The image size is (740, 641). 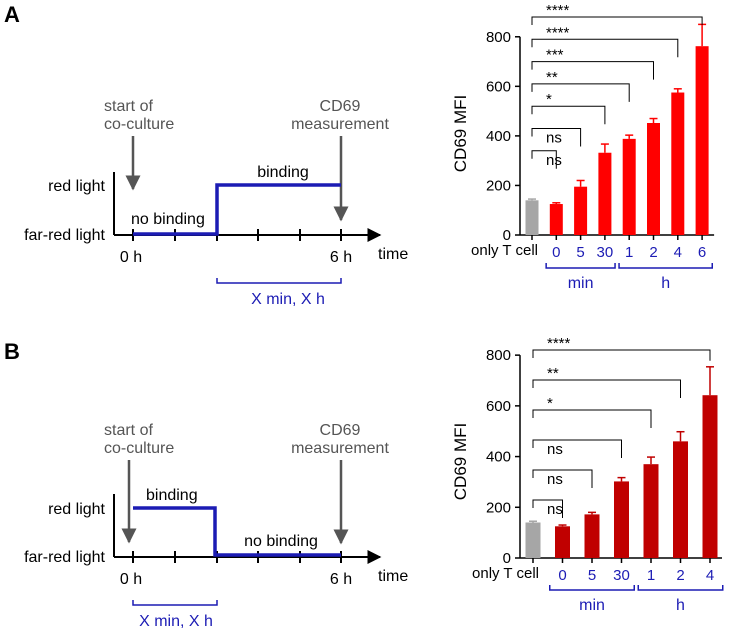 What do you see at coordinates (605, 252) in the screenshot?
I see `chart-a-xtick-label-3: 30` at bounding box center [605, 252].